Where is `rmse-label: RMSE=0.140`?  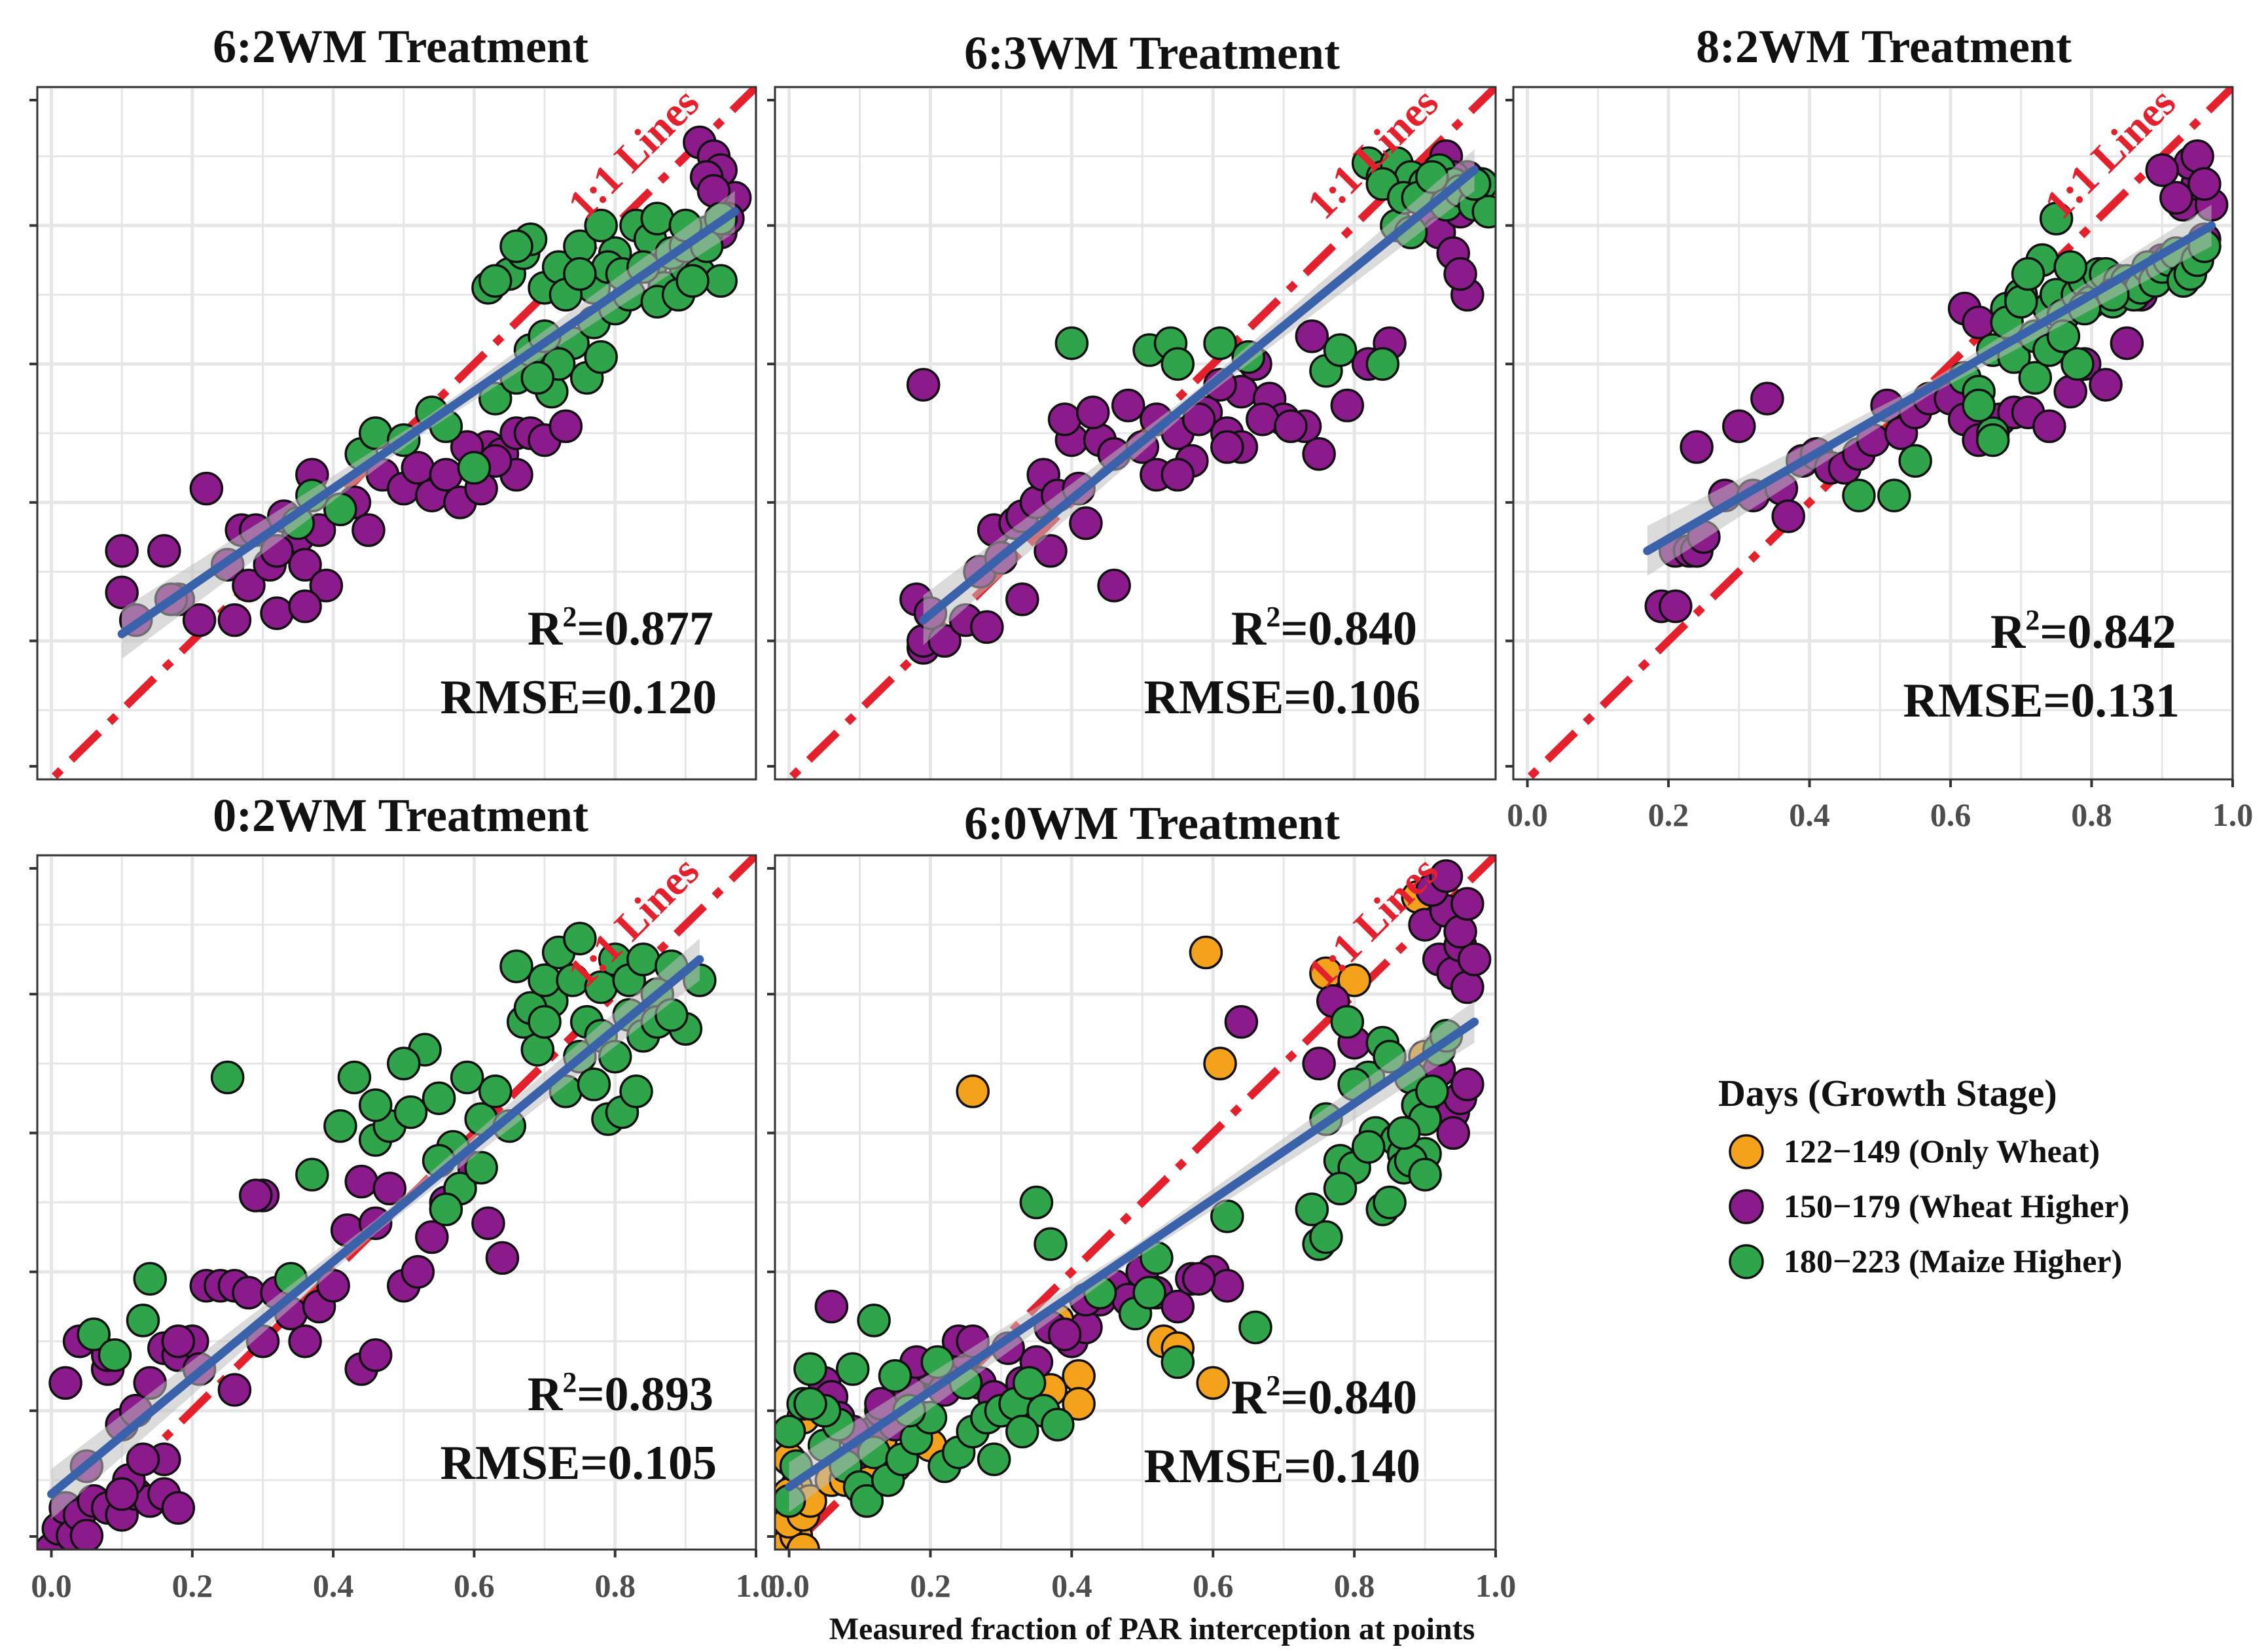
rmse-label: RMSE=0.140 is located at coordinates (1282, 1466).